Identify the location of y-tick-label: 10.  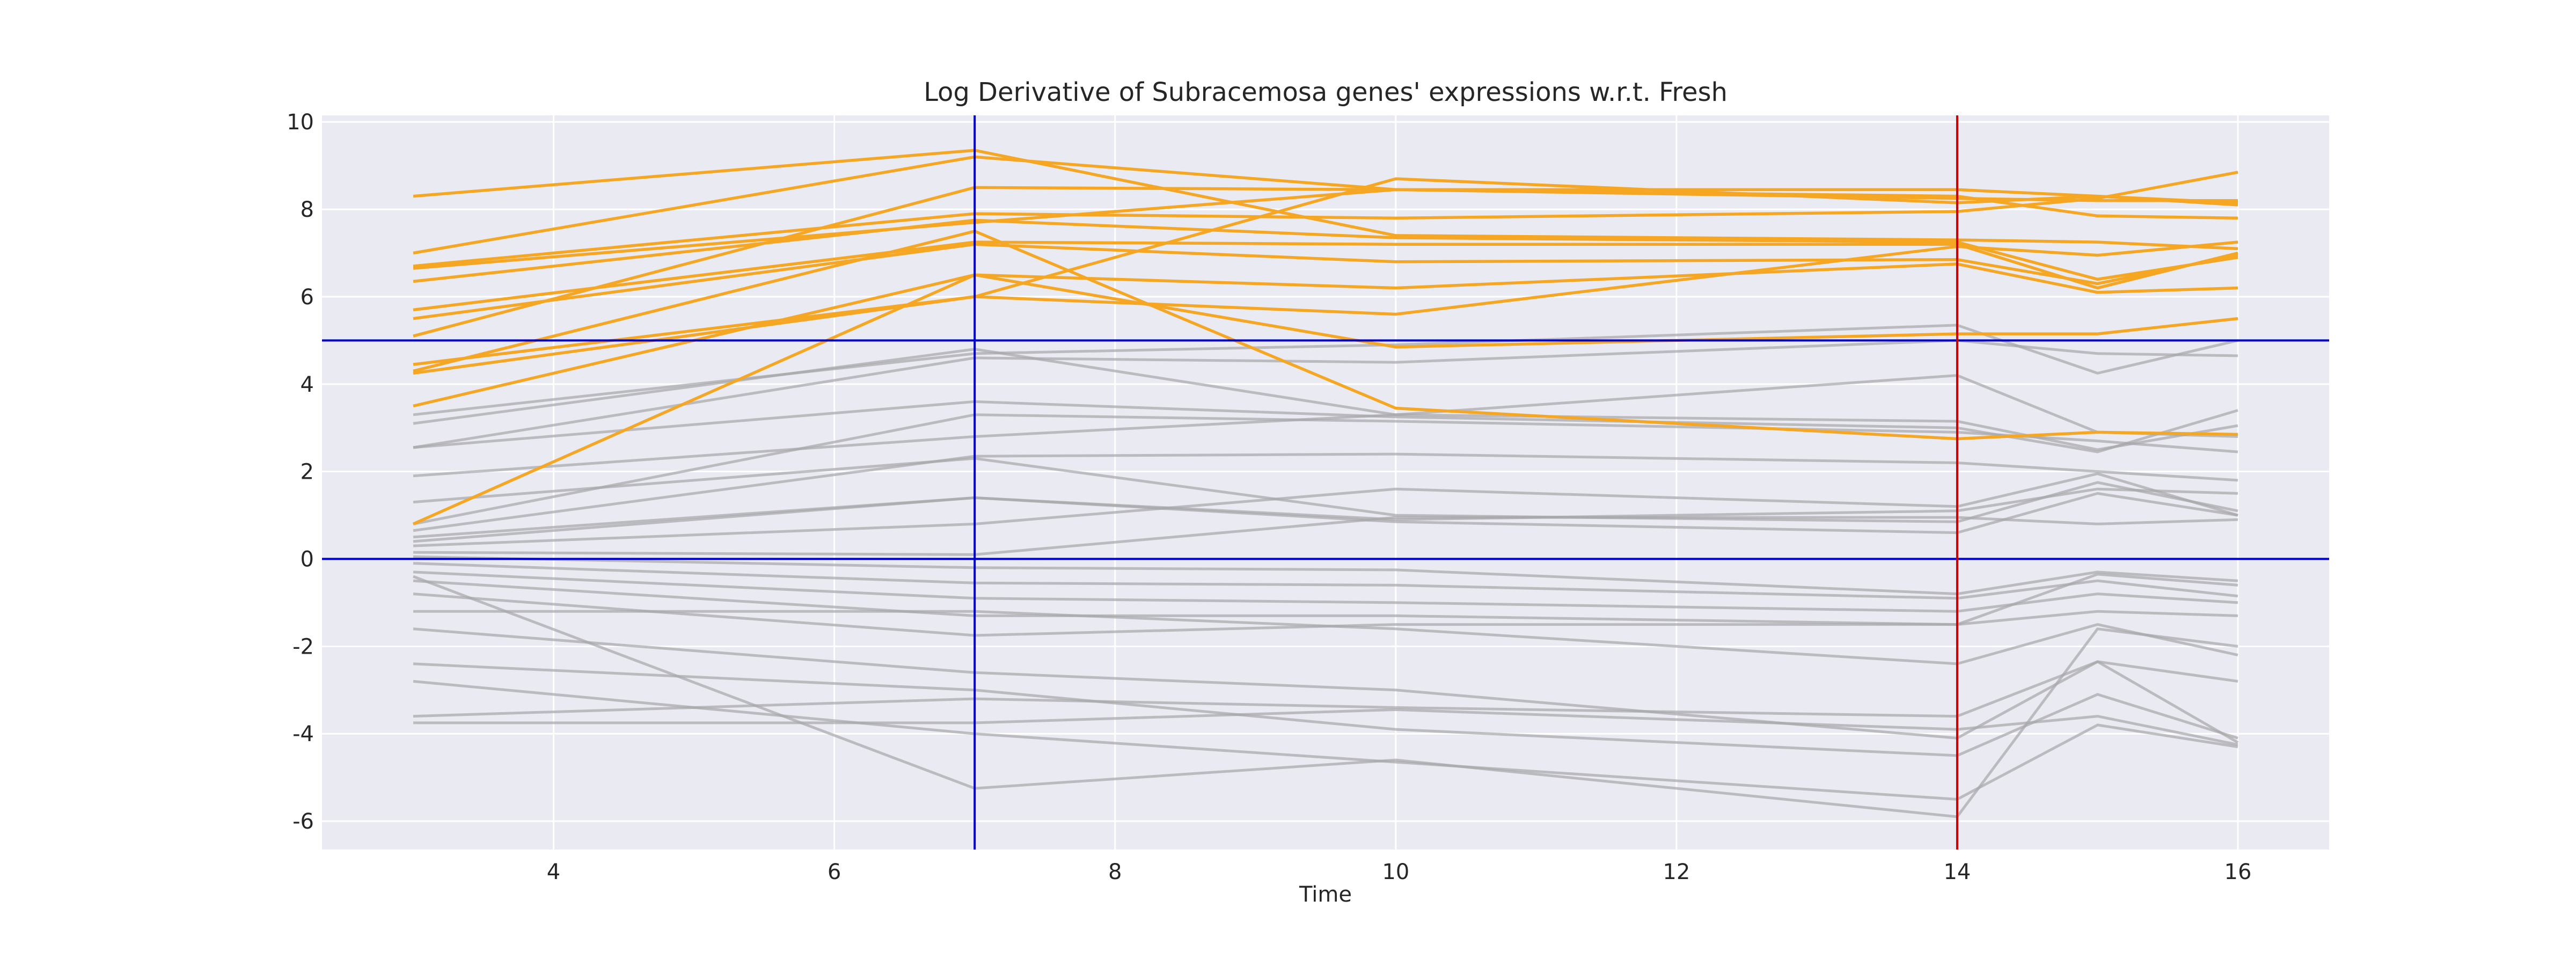
(300, 122).